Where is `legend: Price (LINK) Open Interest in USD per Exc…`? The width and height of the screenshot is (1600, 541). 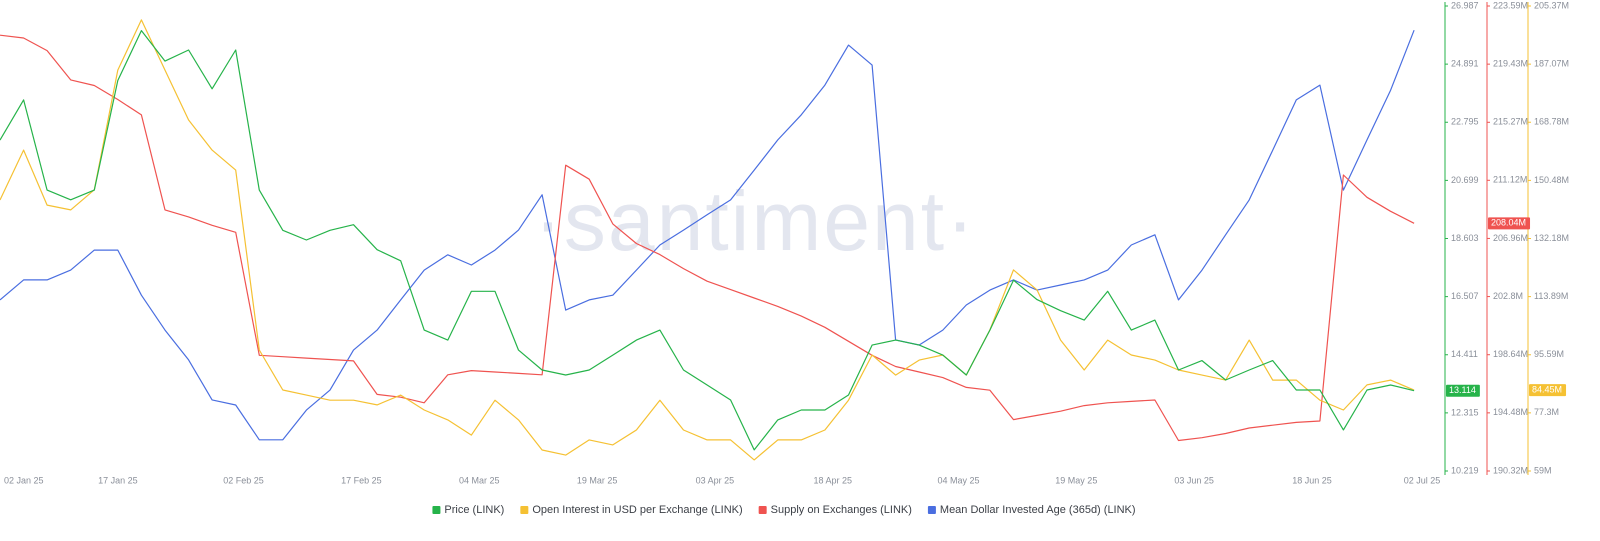 legend: Price (LINK) Open Interest in USD per Exc… is located at coordinates (784, 510).